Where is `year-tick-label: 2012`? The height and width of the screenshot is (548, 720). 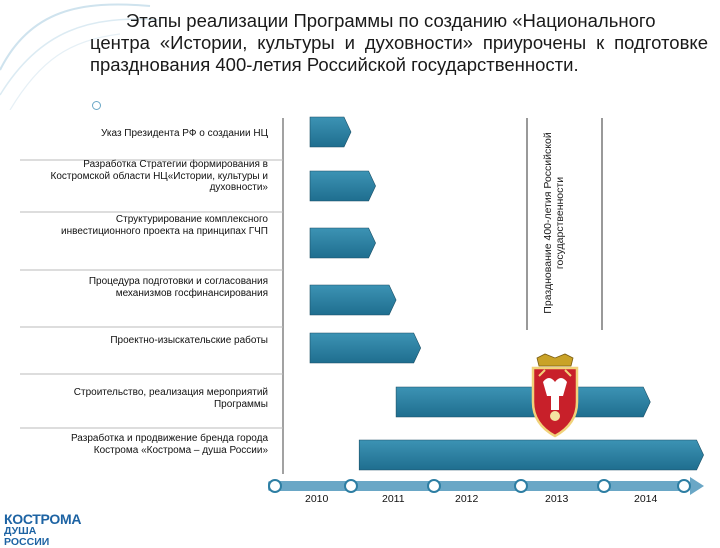 year-tick-label: 2012 is located at coordinates (467, 499).